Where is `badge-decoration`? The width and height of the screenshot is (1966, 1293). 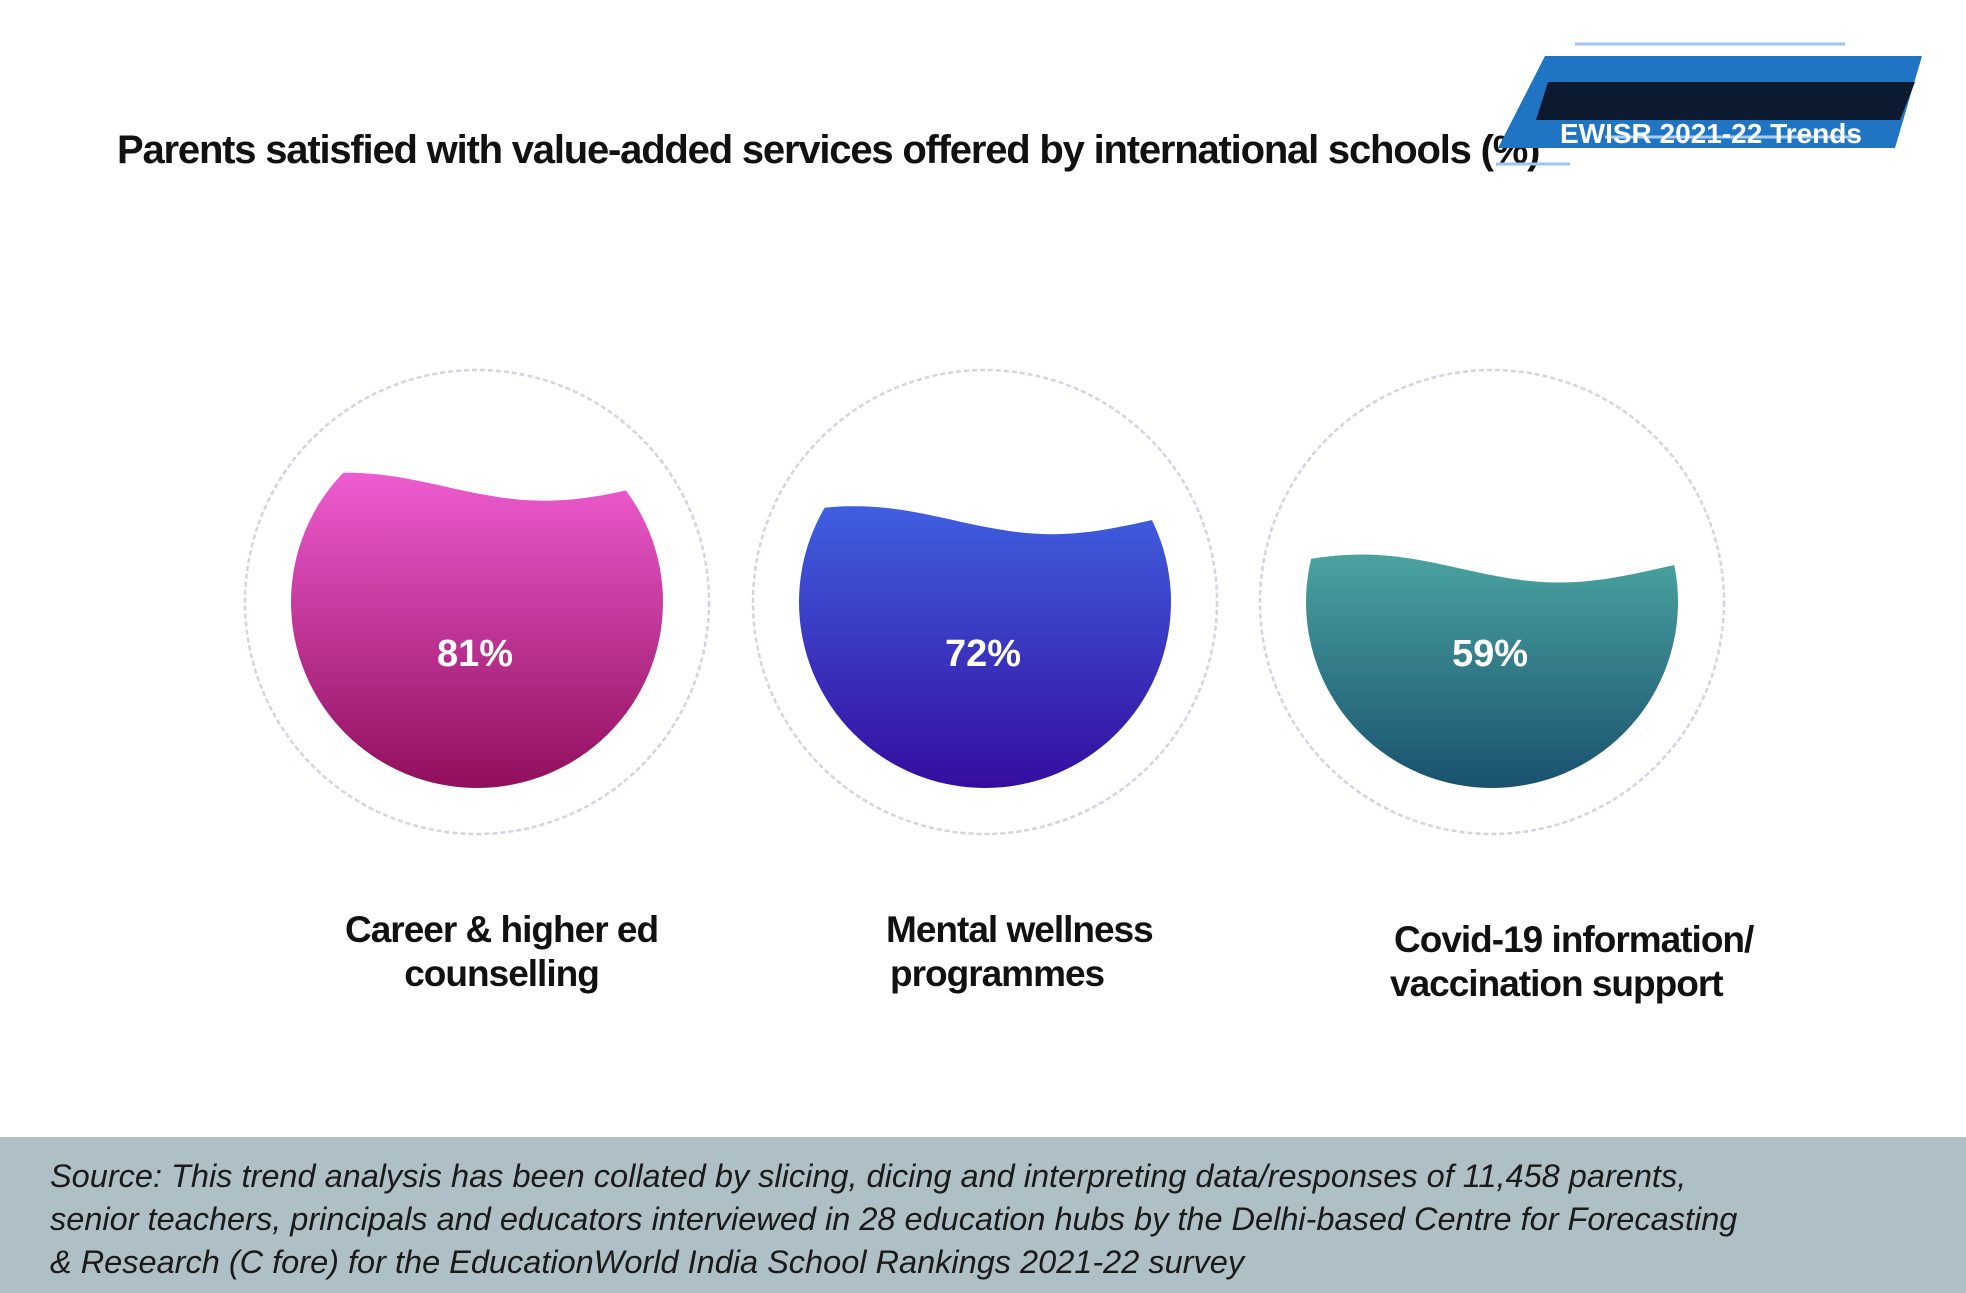
badge-decoration is located at coordinates (1709, 104).